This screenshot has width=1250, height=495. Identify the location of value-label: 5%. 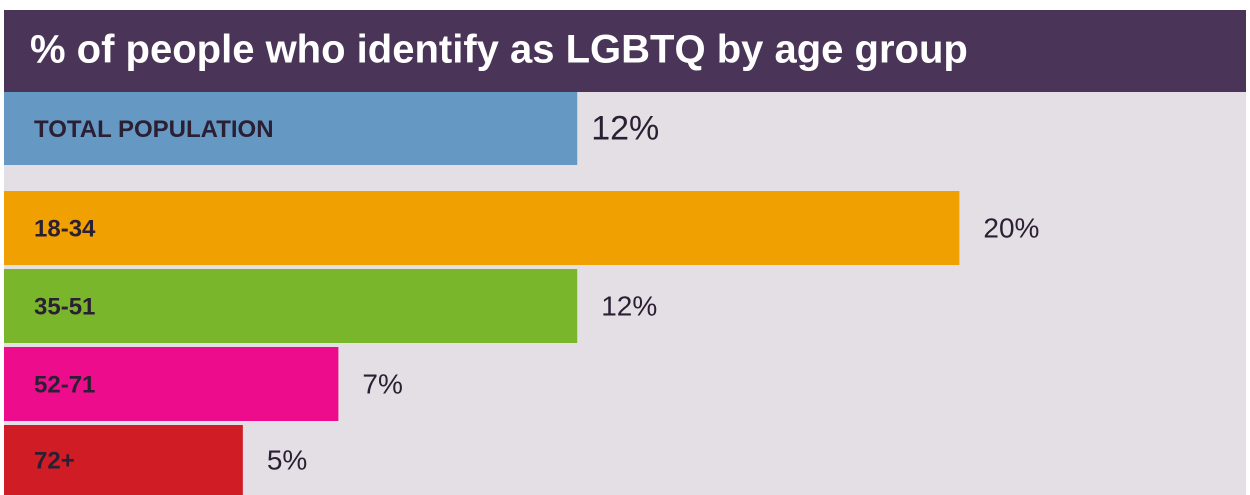
(287, 459).